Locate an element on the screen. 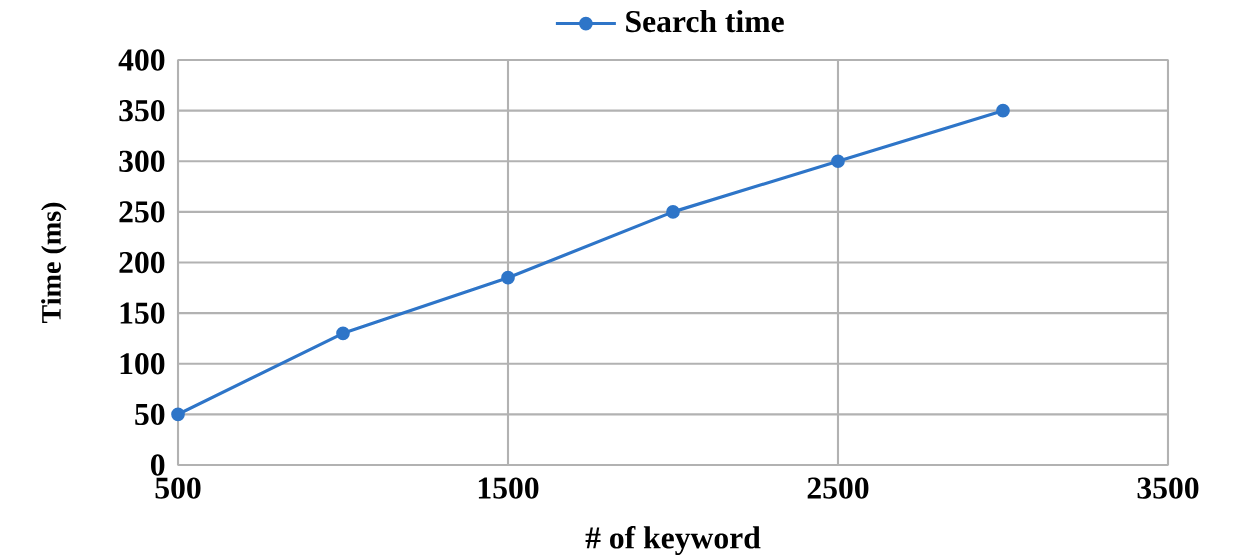 This screenshot has height=560, width=1252. y-tick-label: 50 is located at coordinates (150, 414).